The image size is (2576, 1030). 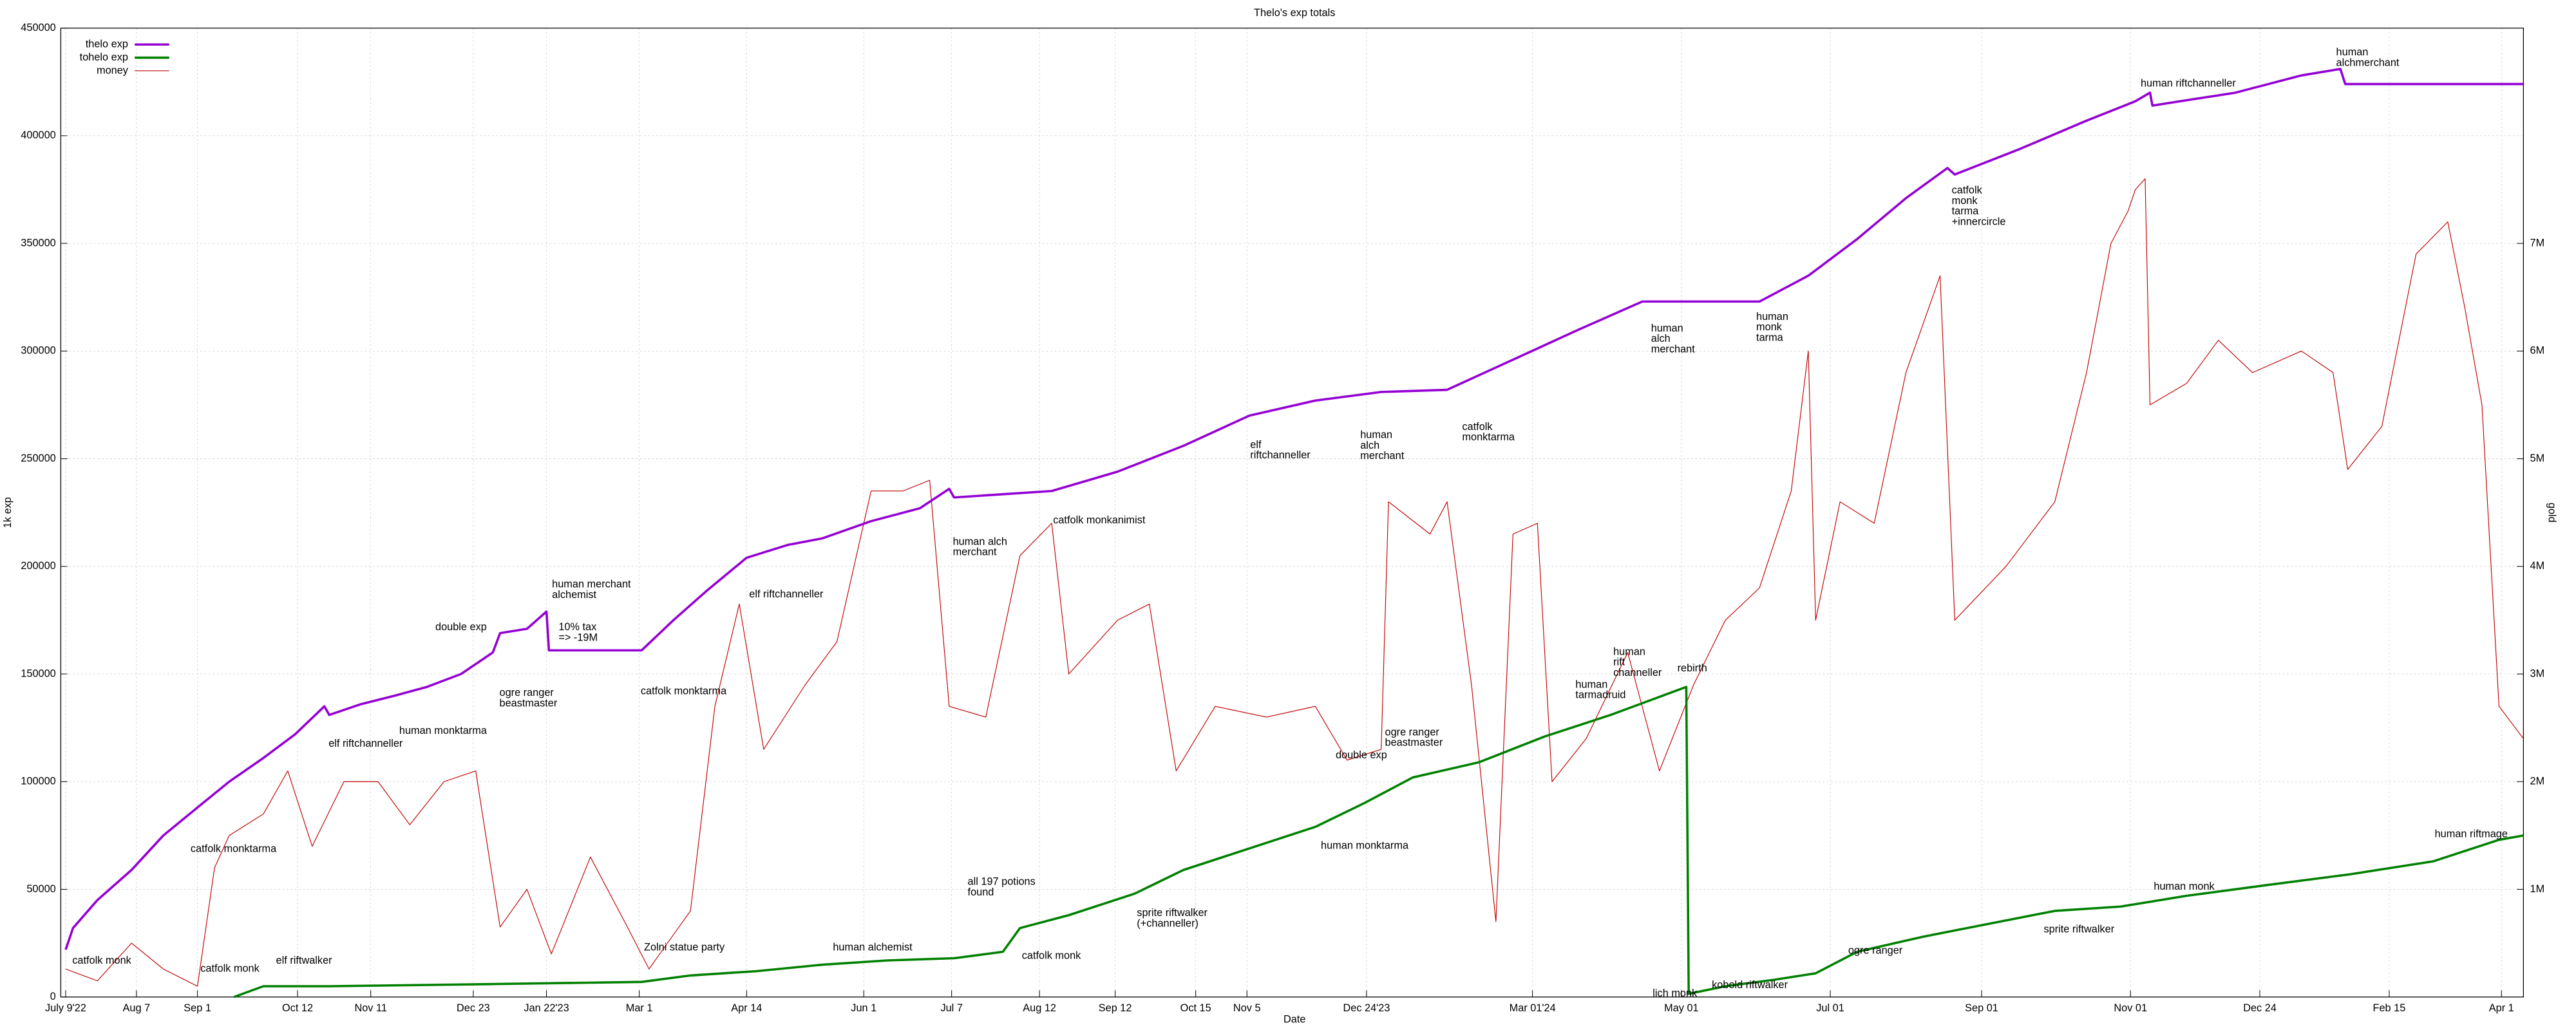 What do you see at coordinates (2390, 1008) in the screenshot?
I see `x-tick-label: Feb 15` at bounding box center [2390, 1008].